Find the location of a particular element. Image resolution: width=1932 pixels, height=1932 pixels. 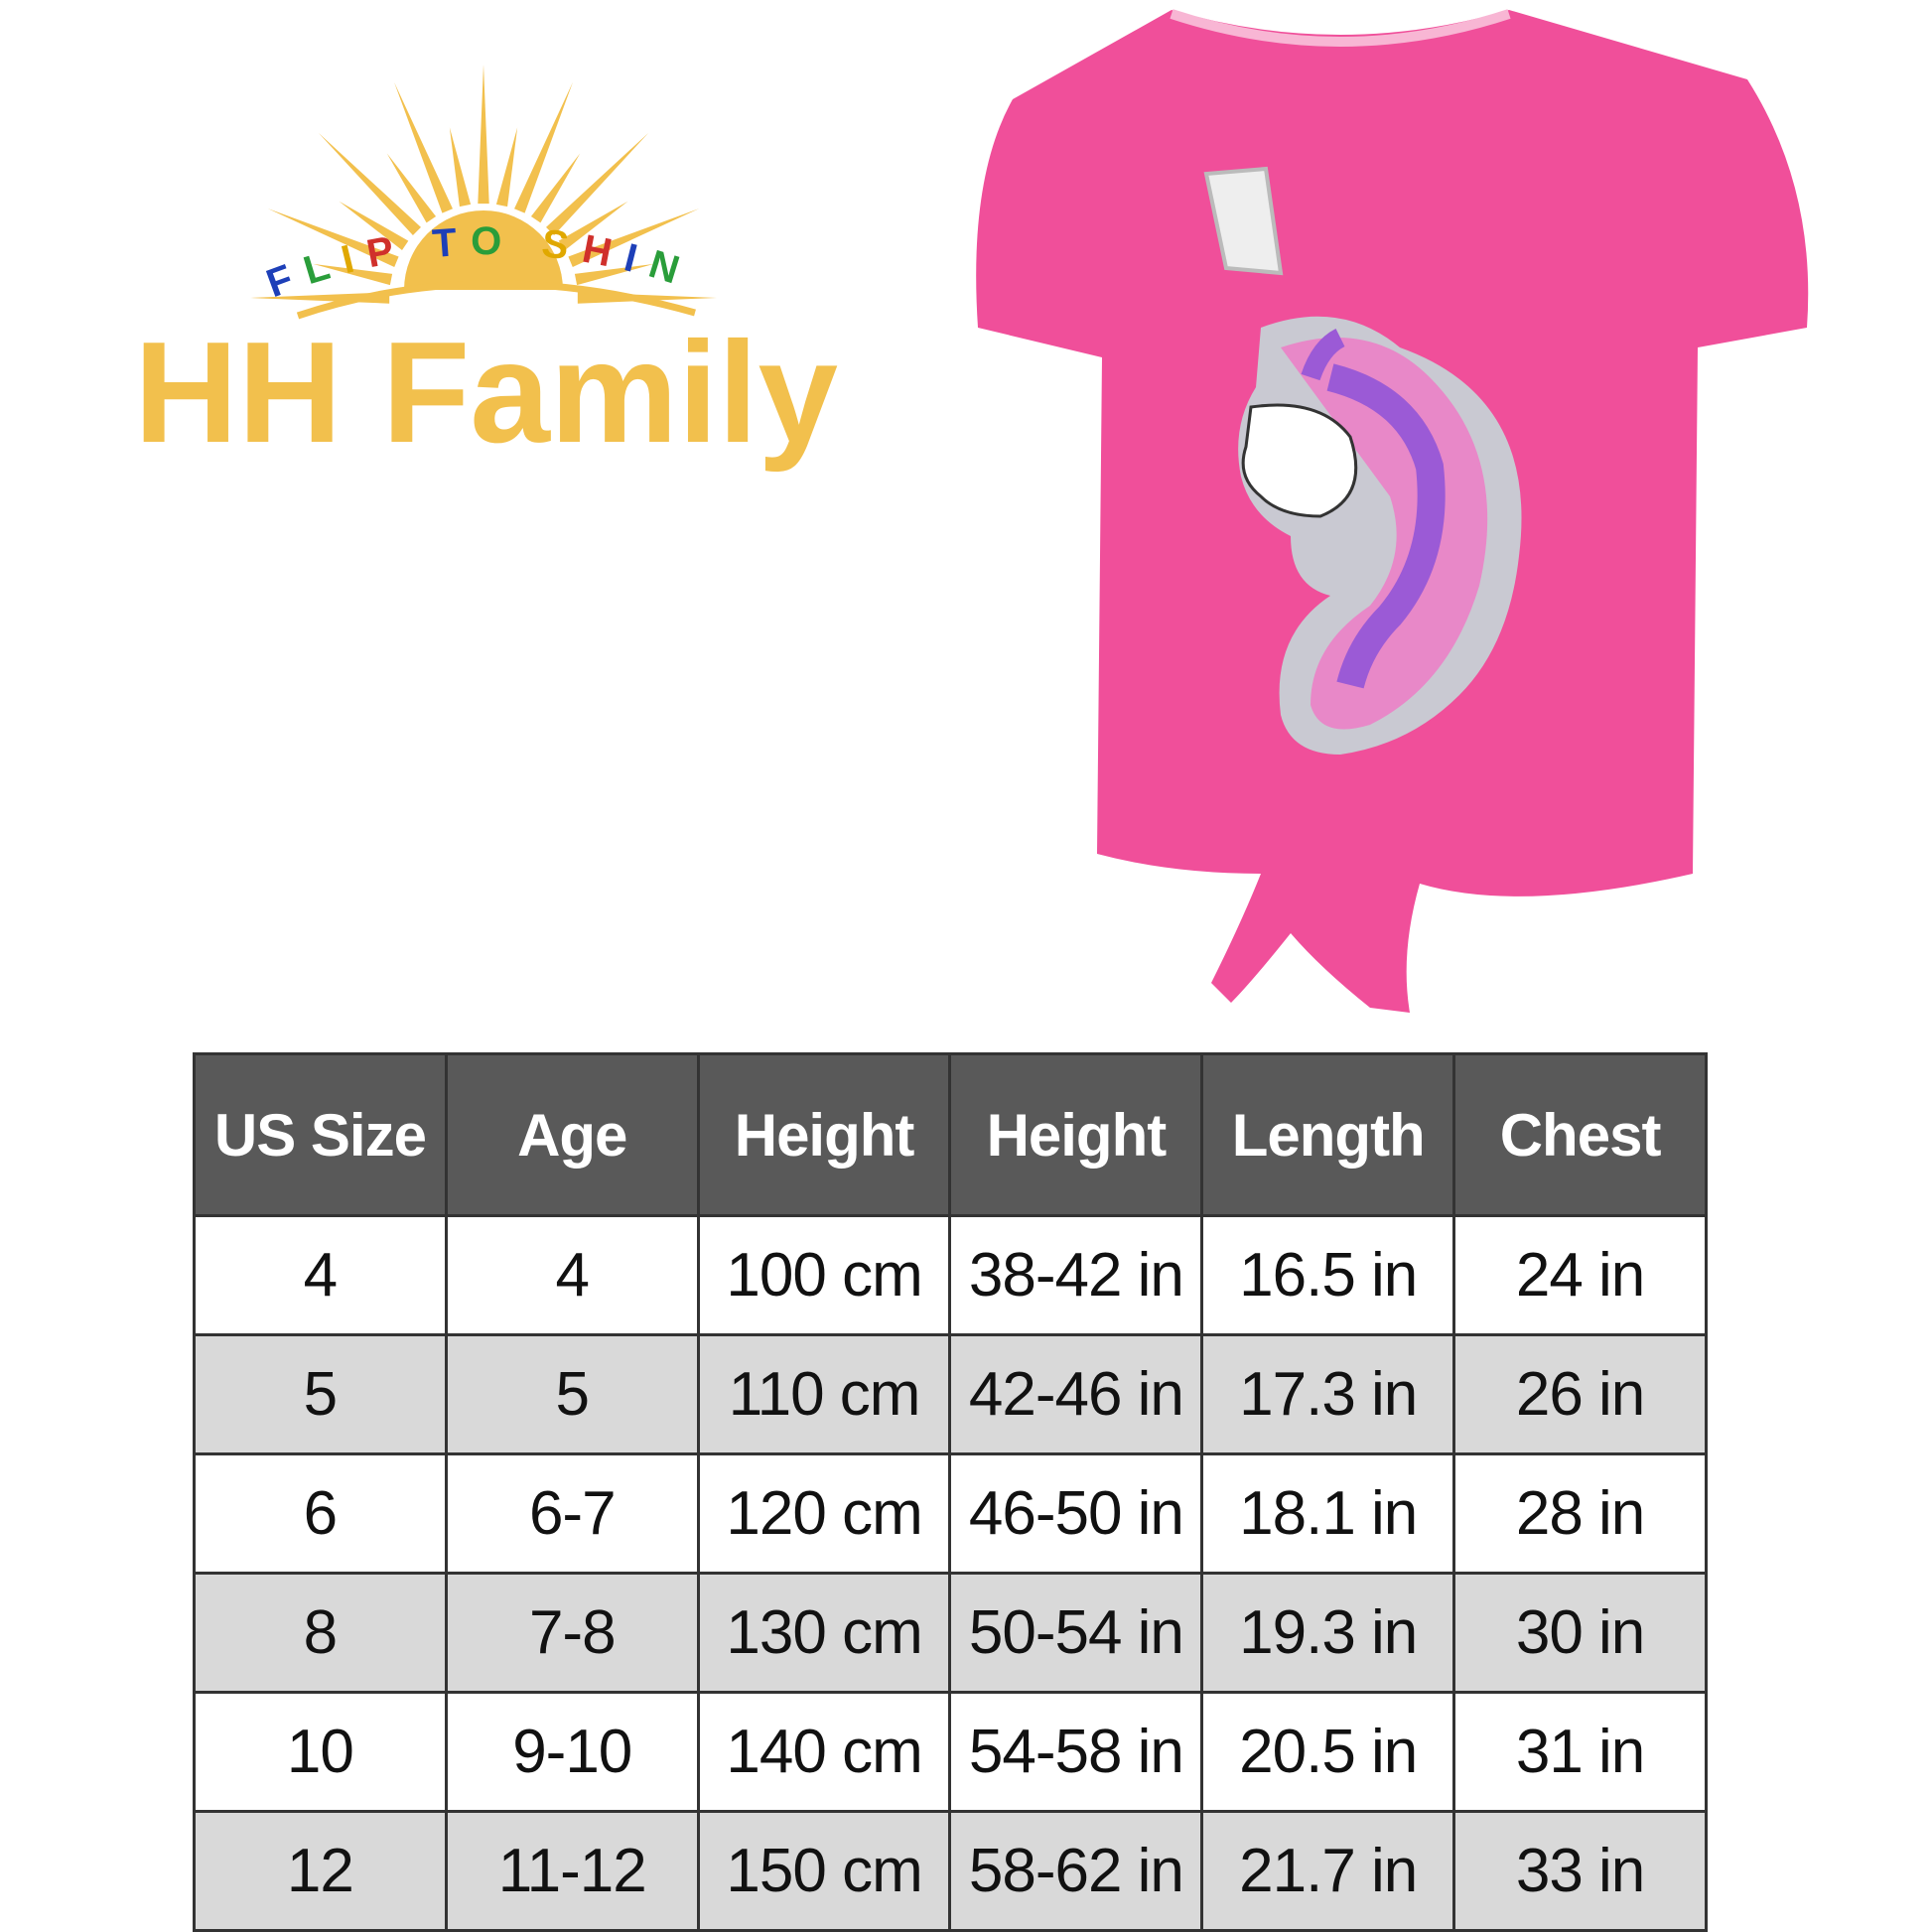

table-cell: 120 cm is located at coordinates (824, 1514).